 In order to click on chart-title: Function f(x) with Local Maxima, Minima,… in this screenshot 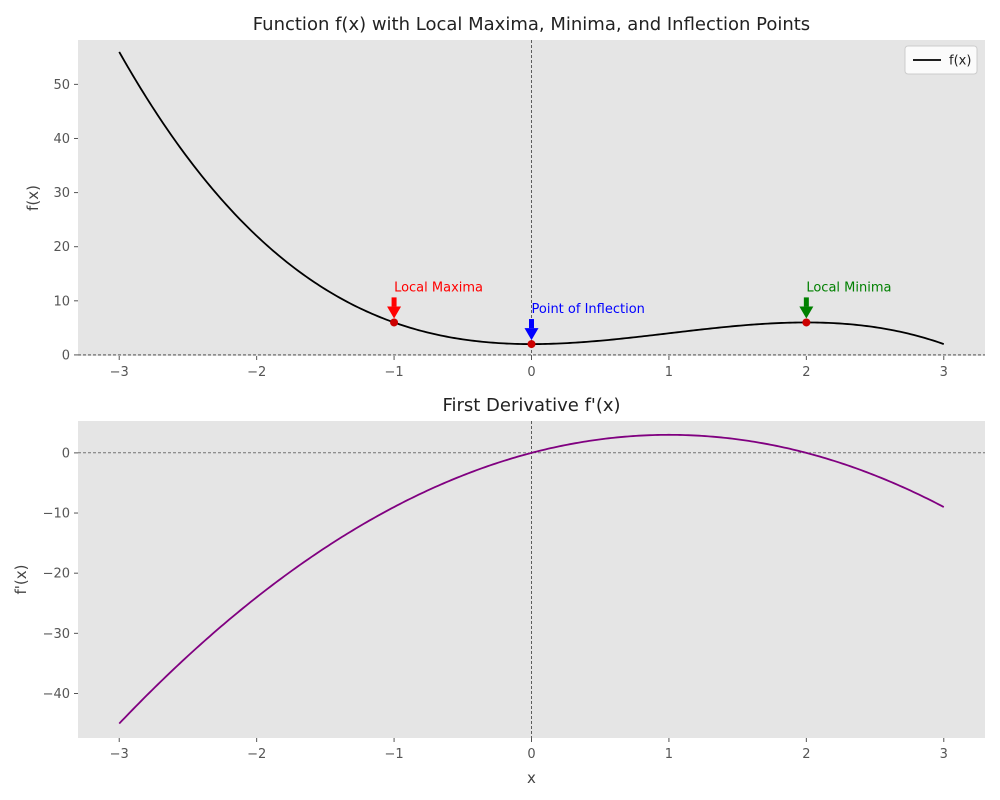, I will do `click(531, 24)`.